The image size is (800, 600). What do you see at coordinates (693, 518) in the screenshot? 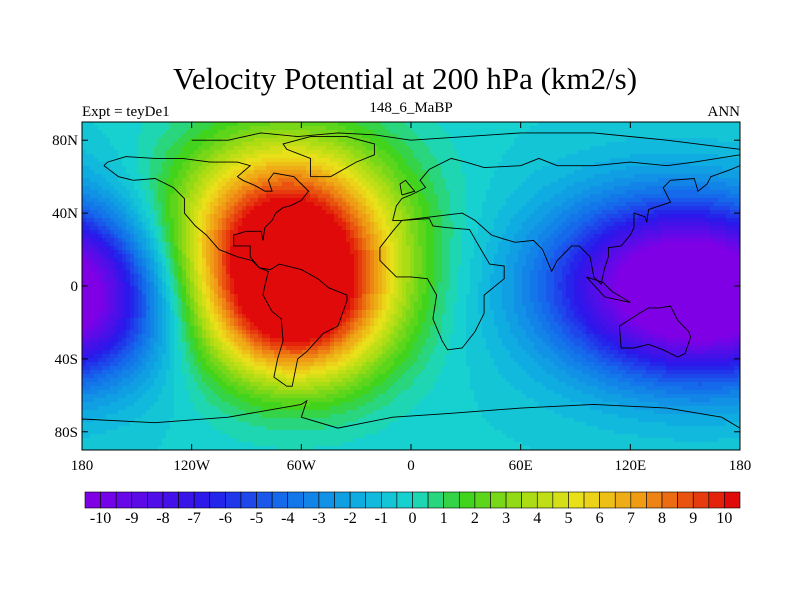
I see `colorbar-label: 9` at bounding box center [693, 518].